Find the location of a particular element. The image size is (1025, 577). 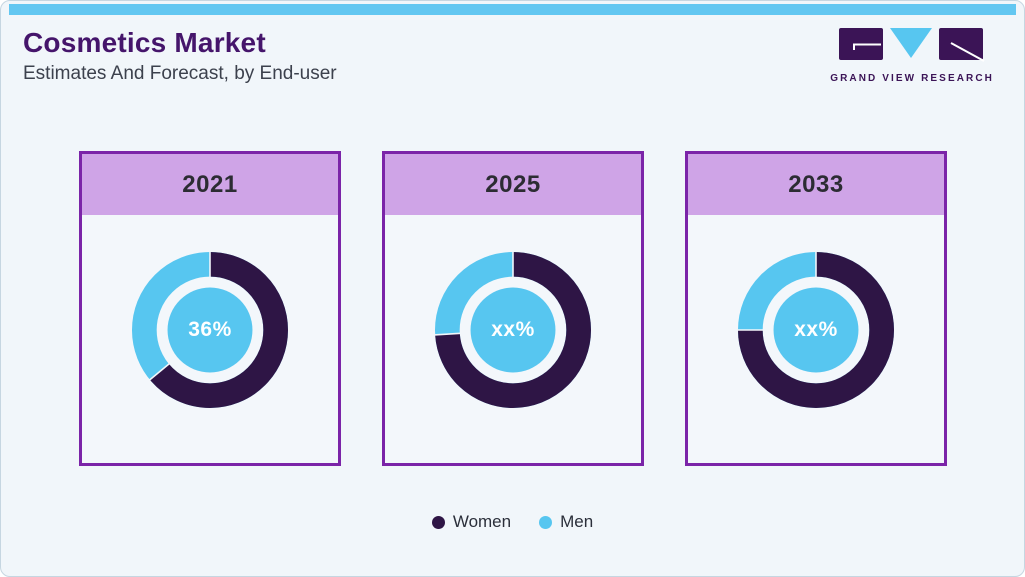

card-2033-body: xx% is located at coordinates (816, 339).